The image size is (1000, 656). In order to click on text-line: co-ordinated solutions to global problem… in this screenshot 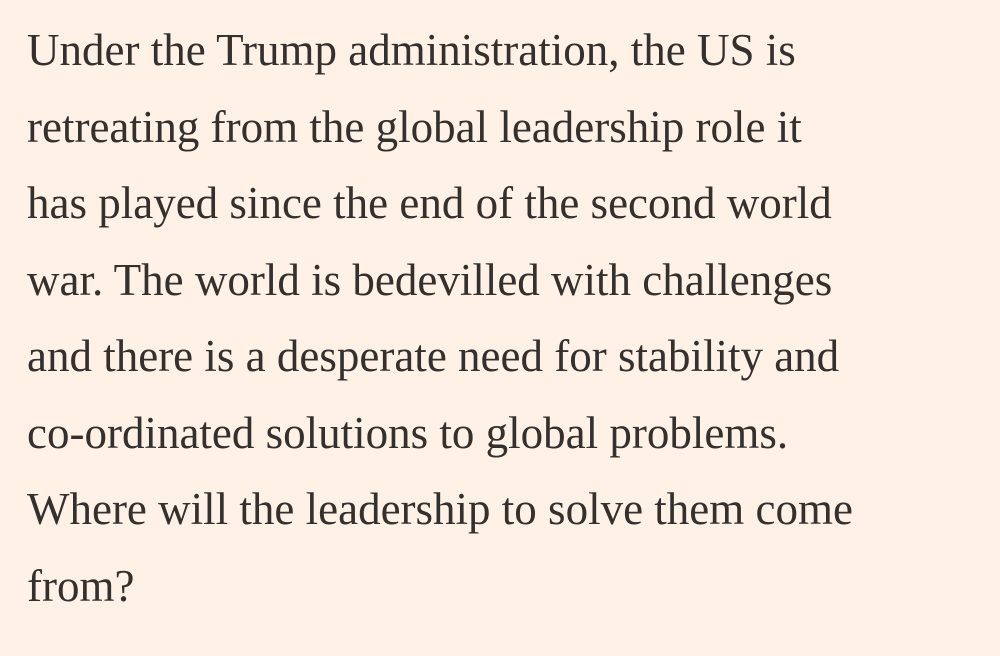, I will do `click(408, 432)`.